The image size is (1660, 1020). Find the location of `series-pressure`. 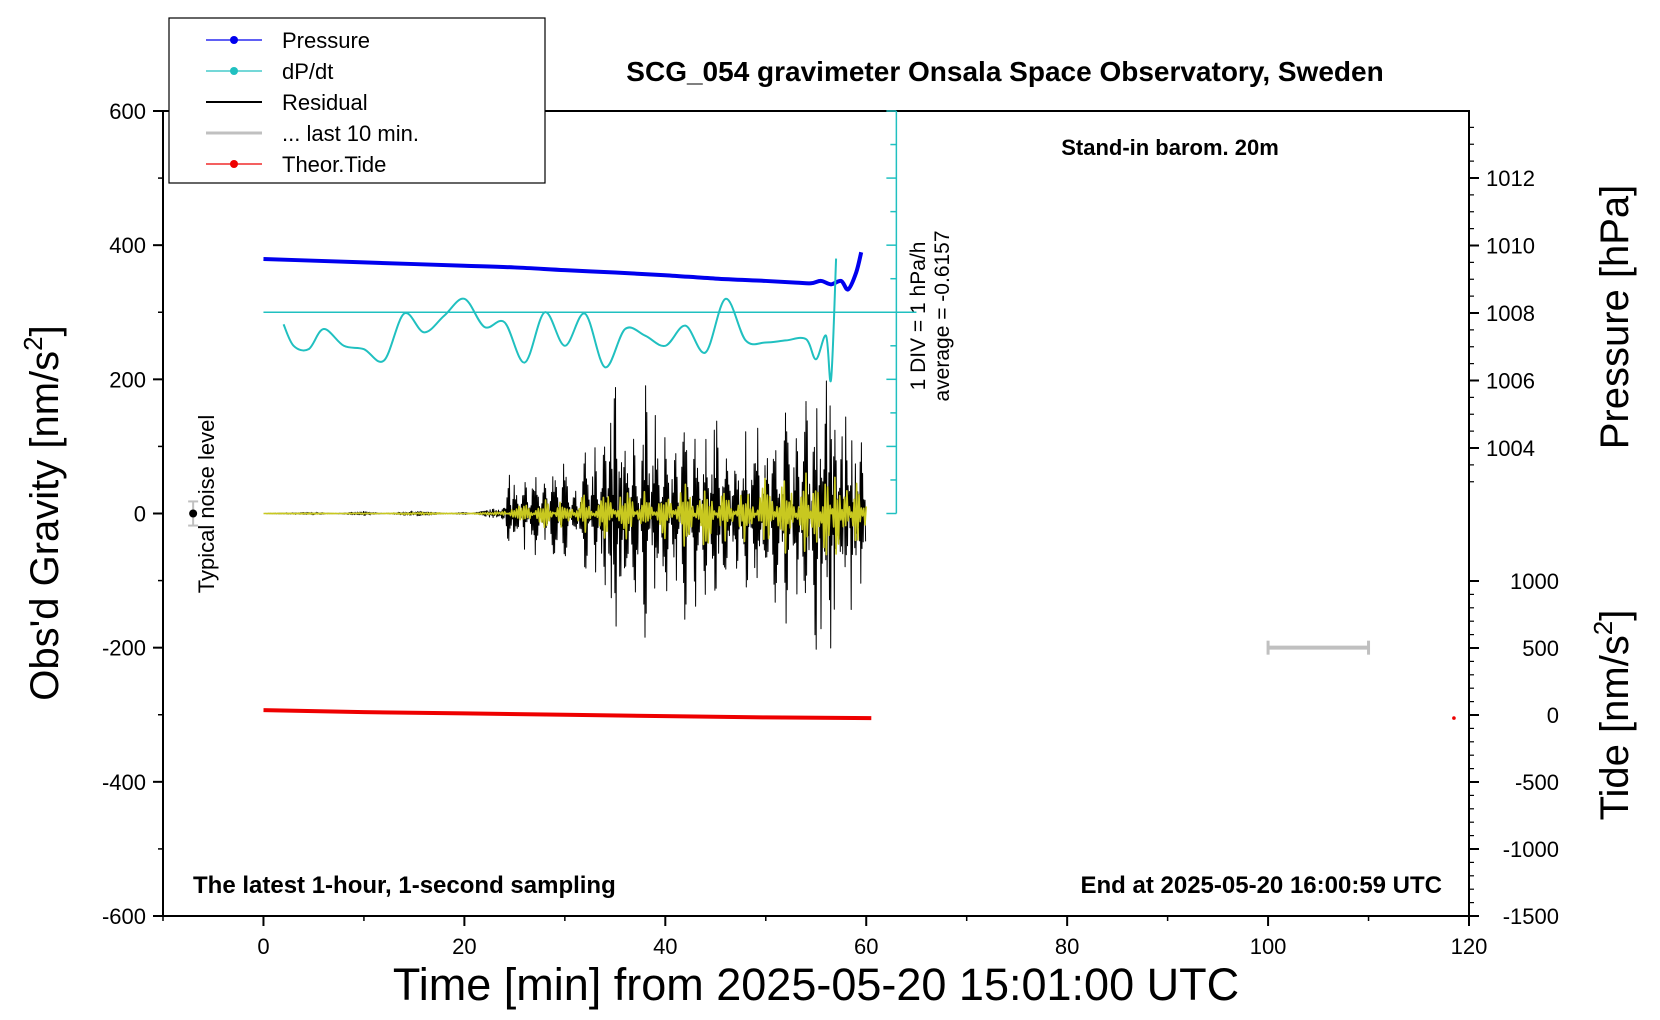

series-pressure is located at coordinates (563, 271).